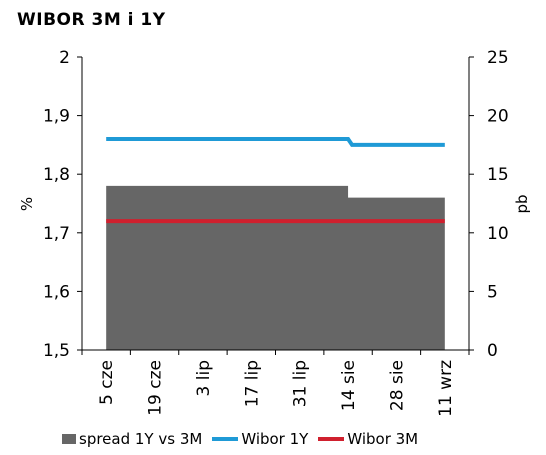 The width and height of the screenshot is (546, 455). What do you see at coordinates (301, 383) in the screenshot?
I see `x-tick-label: 31 lip` at bounding box center [301, 383].